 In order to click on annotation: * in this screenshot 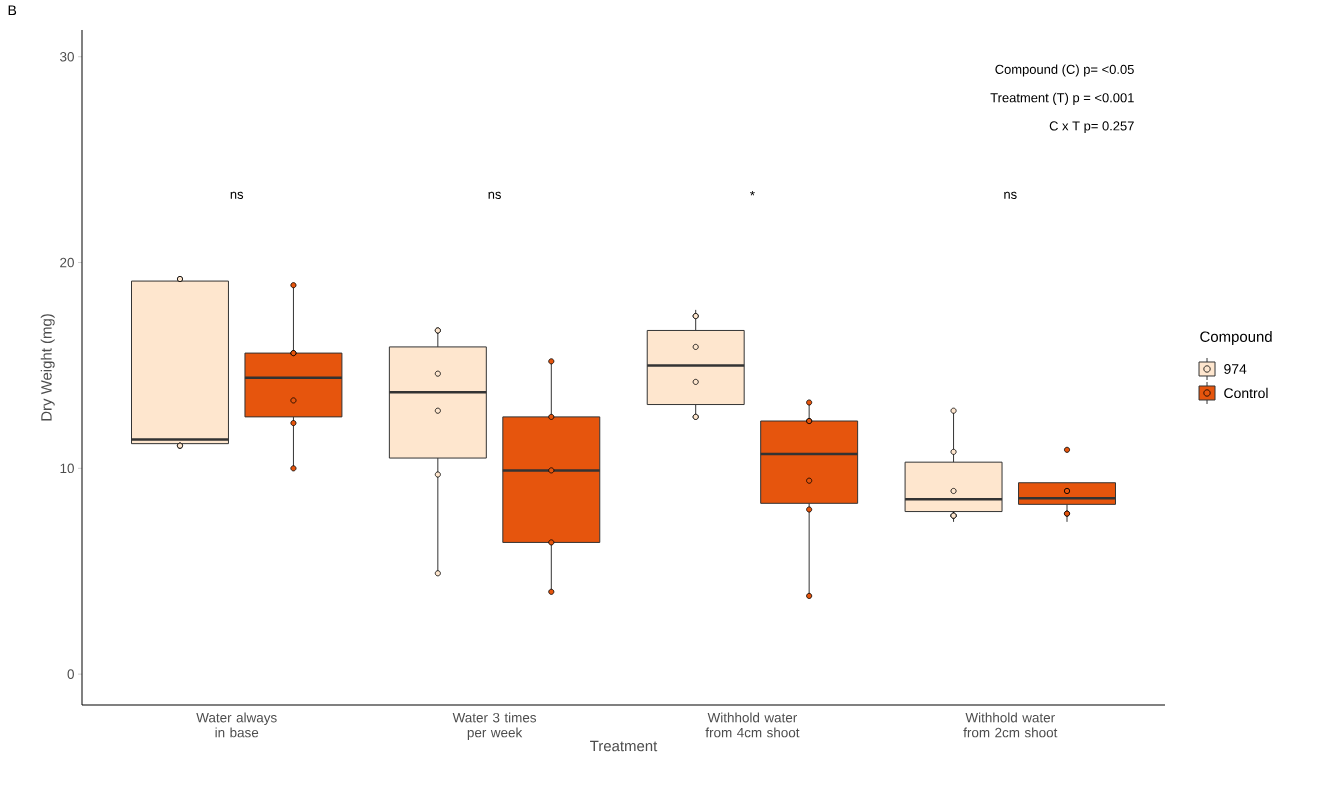, I will do `click(752, 193)`.